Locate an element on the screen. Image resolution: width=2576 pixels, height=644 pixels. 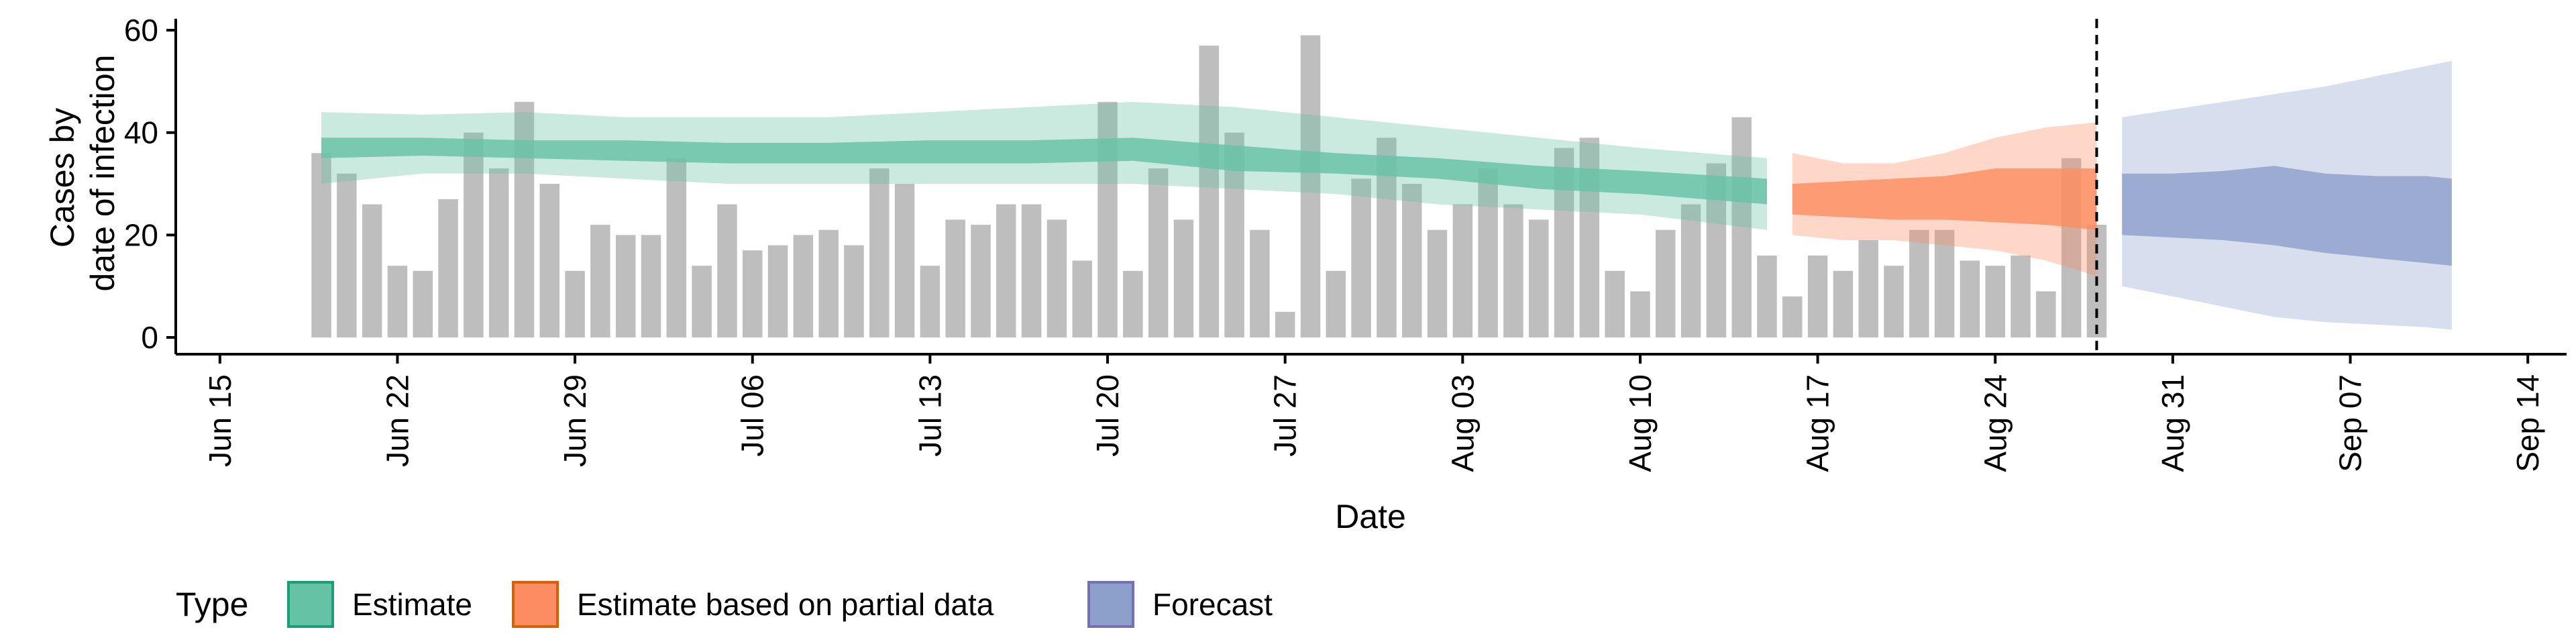
x-tick-label: Jul 27 is located at coordinates (1285, 415).